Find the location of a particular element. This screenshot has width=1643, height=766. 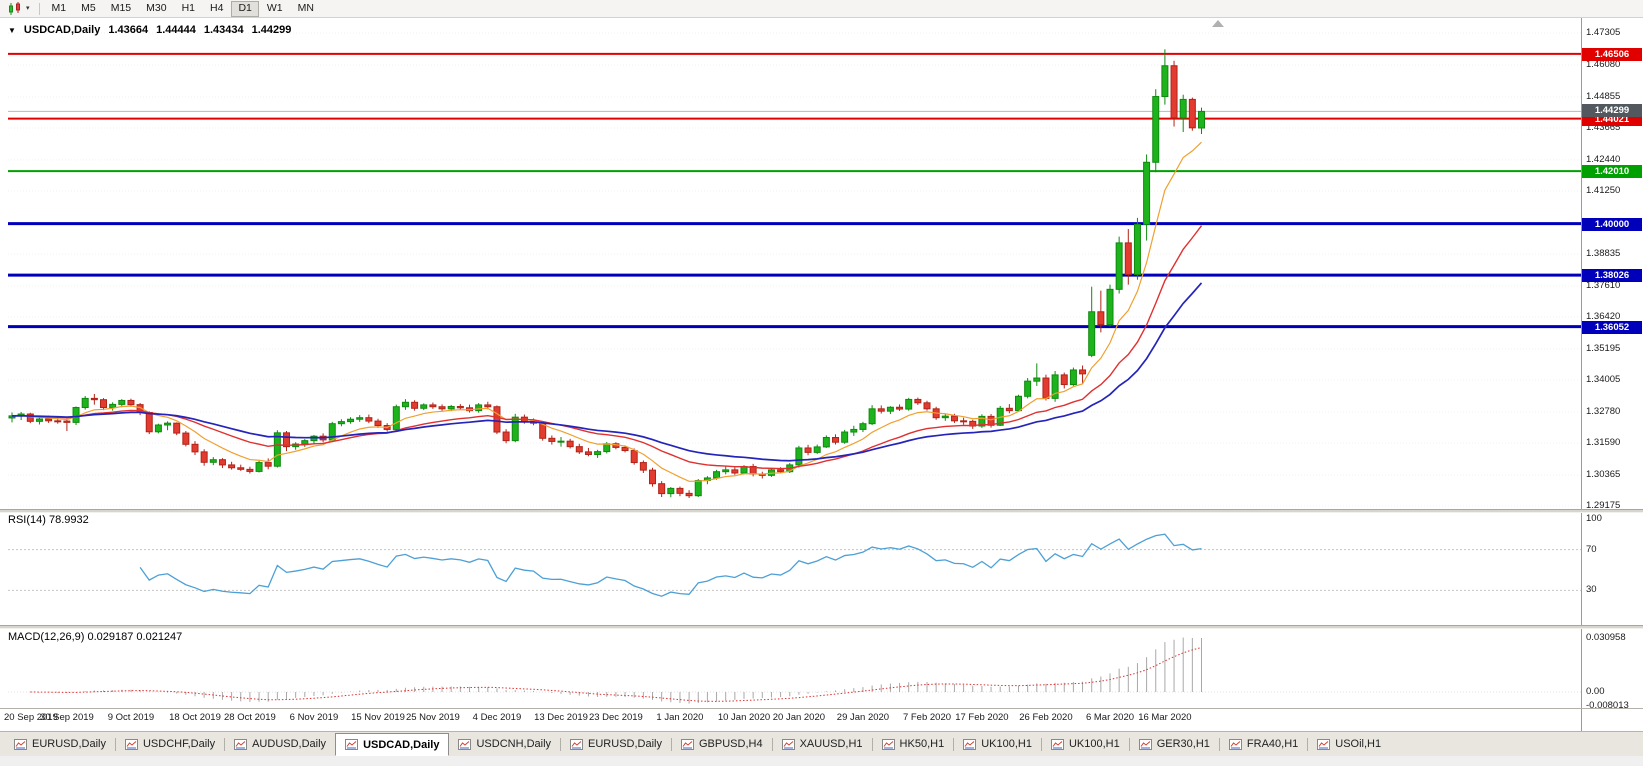

chart-tab-USDCHF,Daily: USDCHF,Daily is located at coordinates (170, 744).